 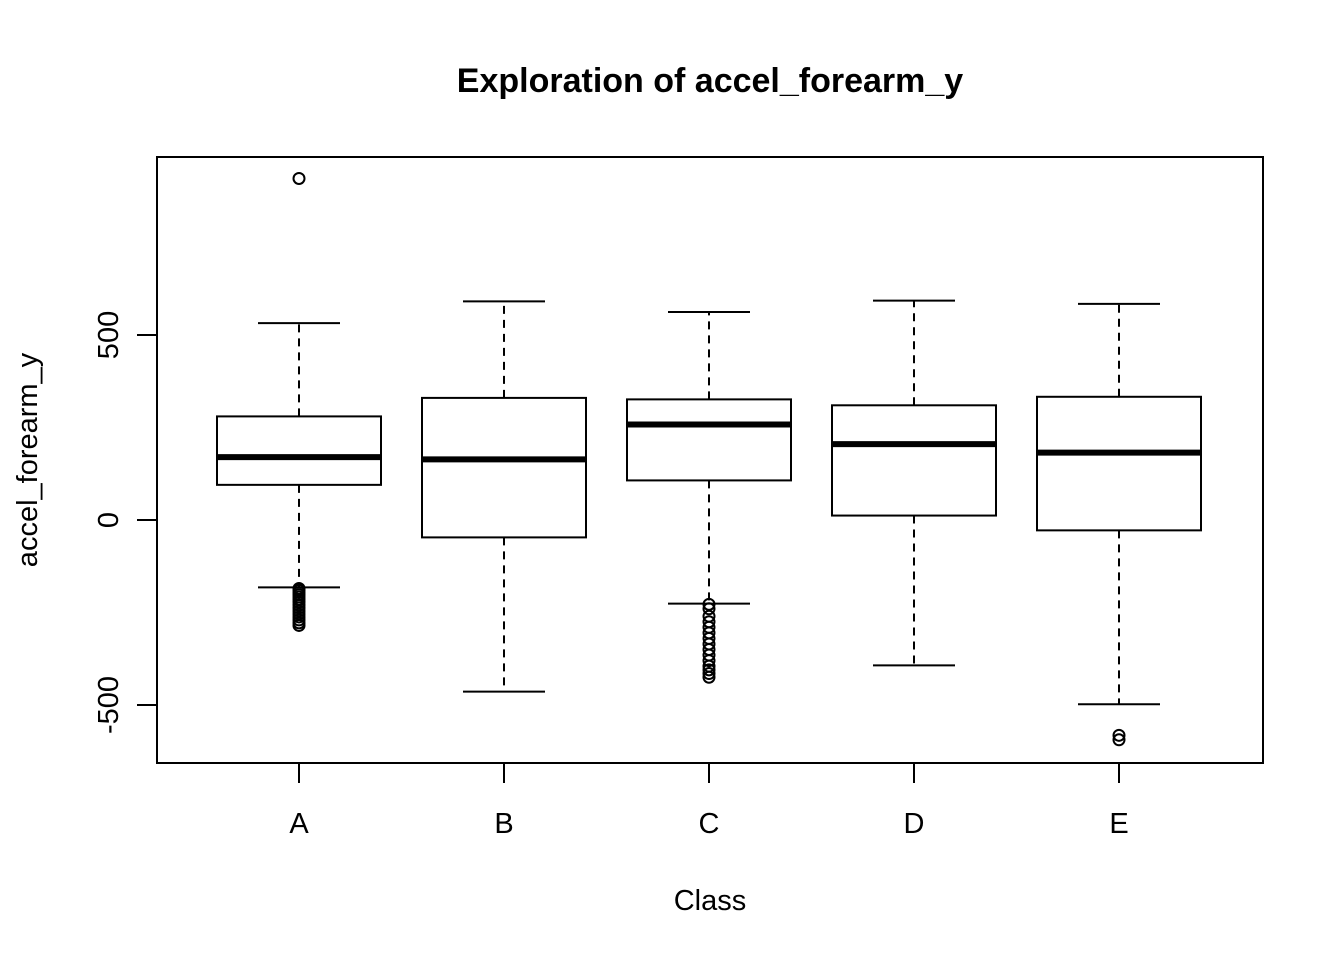 I want to click on box-D, so click(x=914, y=483).